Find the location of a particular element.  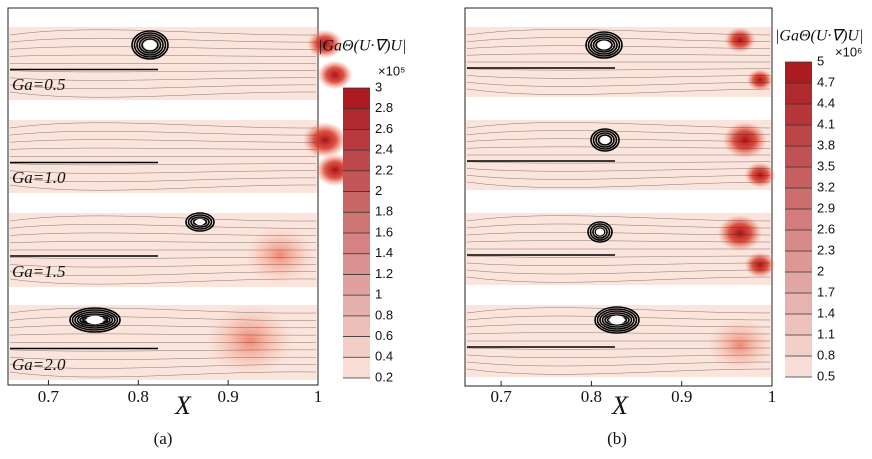

colorbar-tick-label: 3.5 is located at coordinates (826, 165).